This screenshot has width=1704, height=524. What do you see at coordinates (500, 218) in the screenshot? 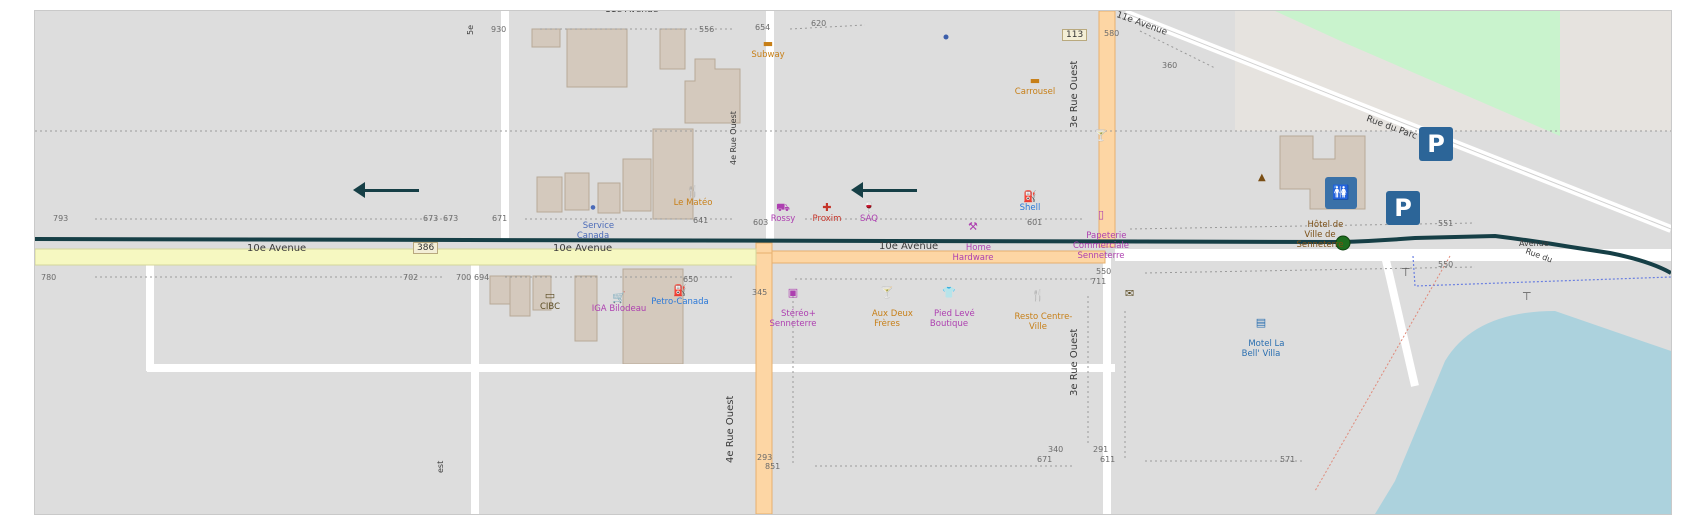
I see `address-number: 671` at bounding box center [500, 218].